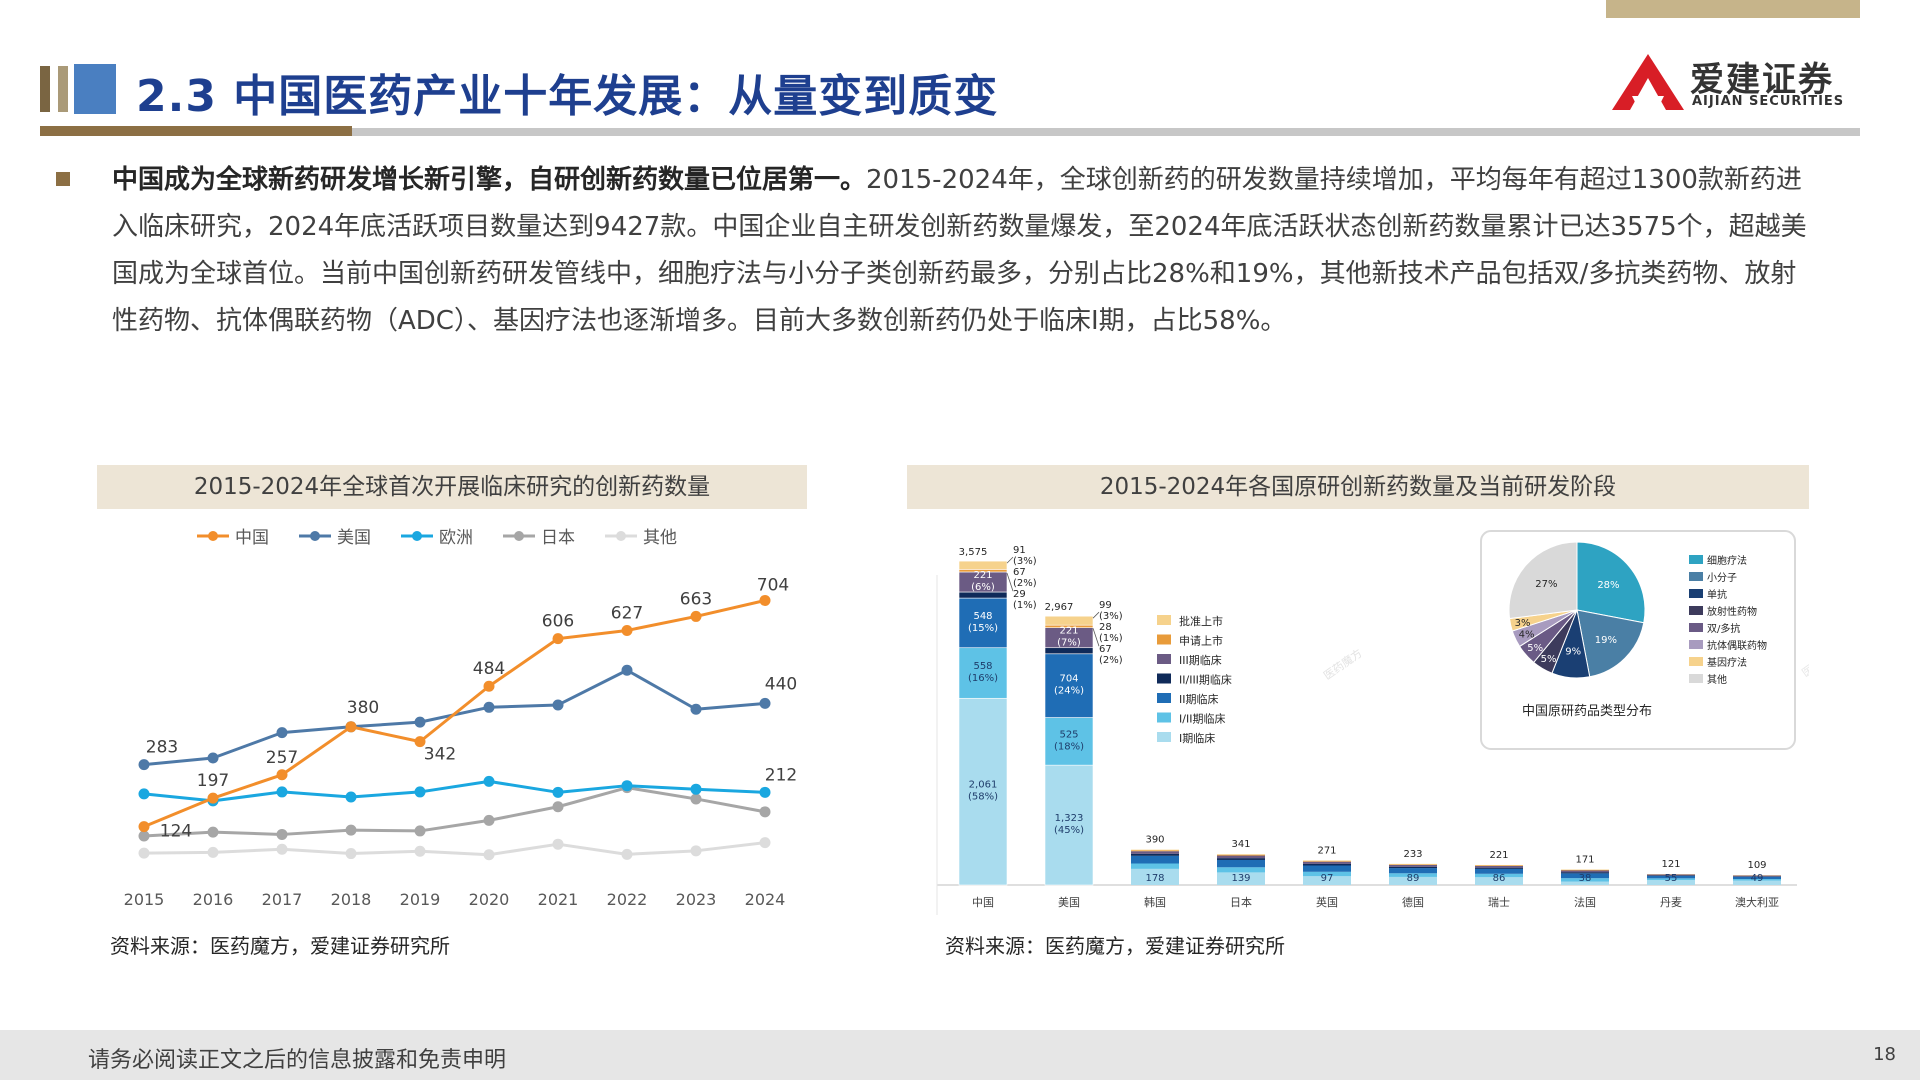 This screenshot has height=1080, width=1920. What do you see at coordinates (781, 775) in the screenshot?
I see `data-label: 212` at bounding box center [781, 775].